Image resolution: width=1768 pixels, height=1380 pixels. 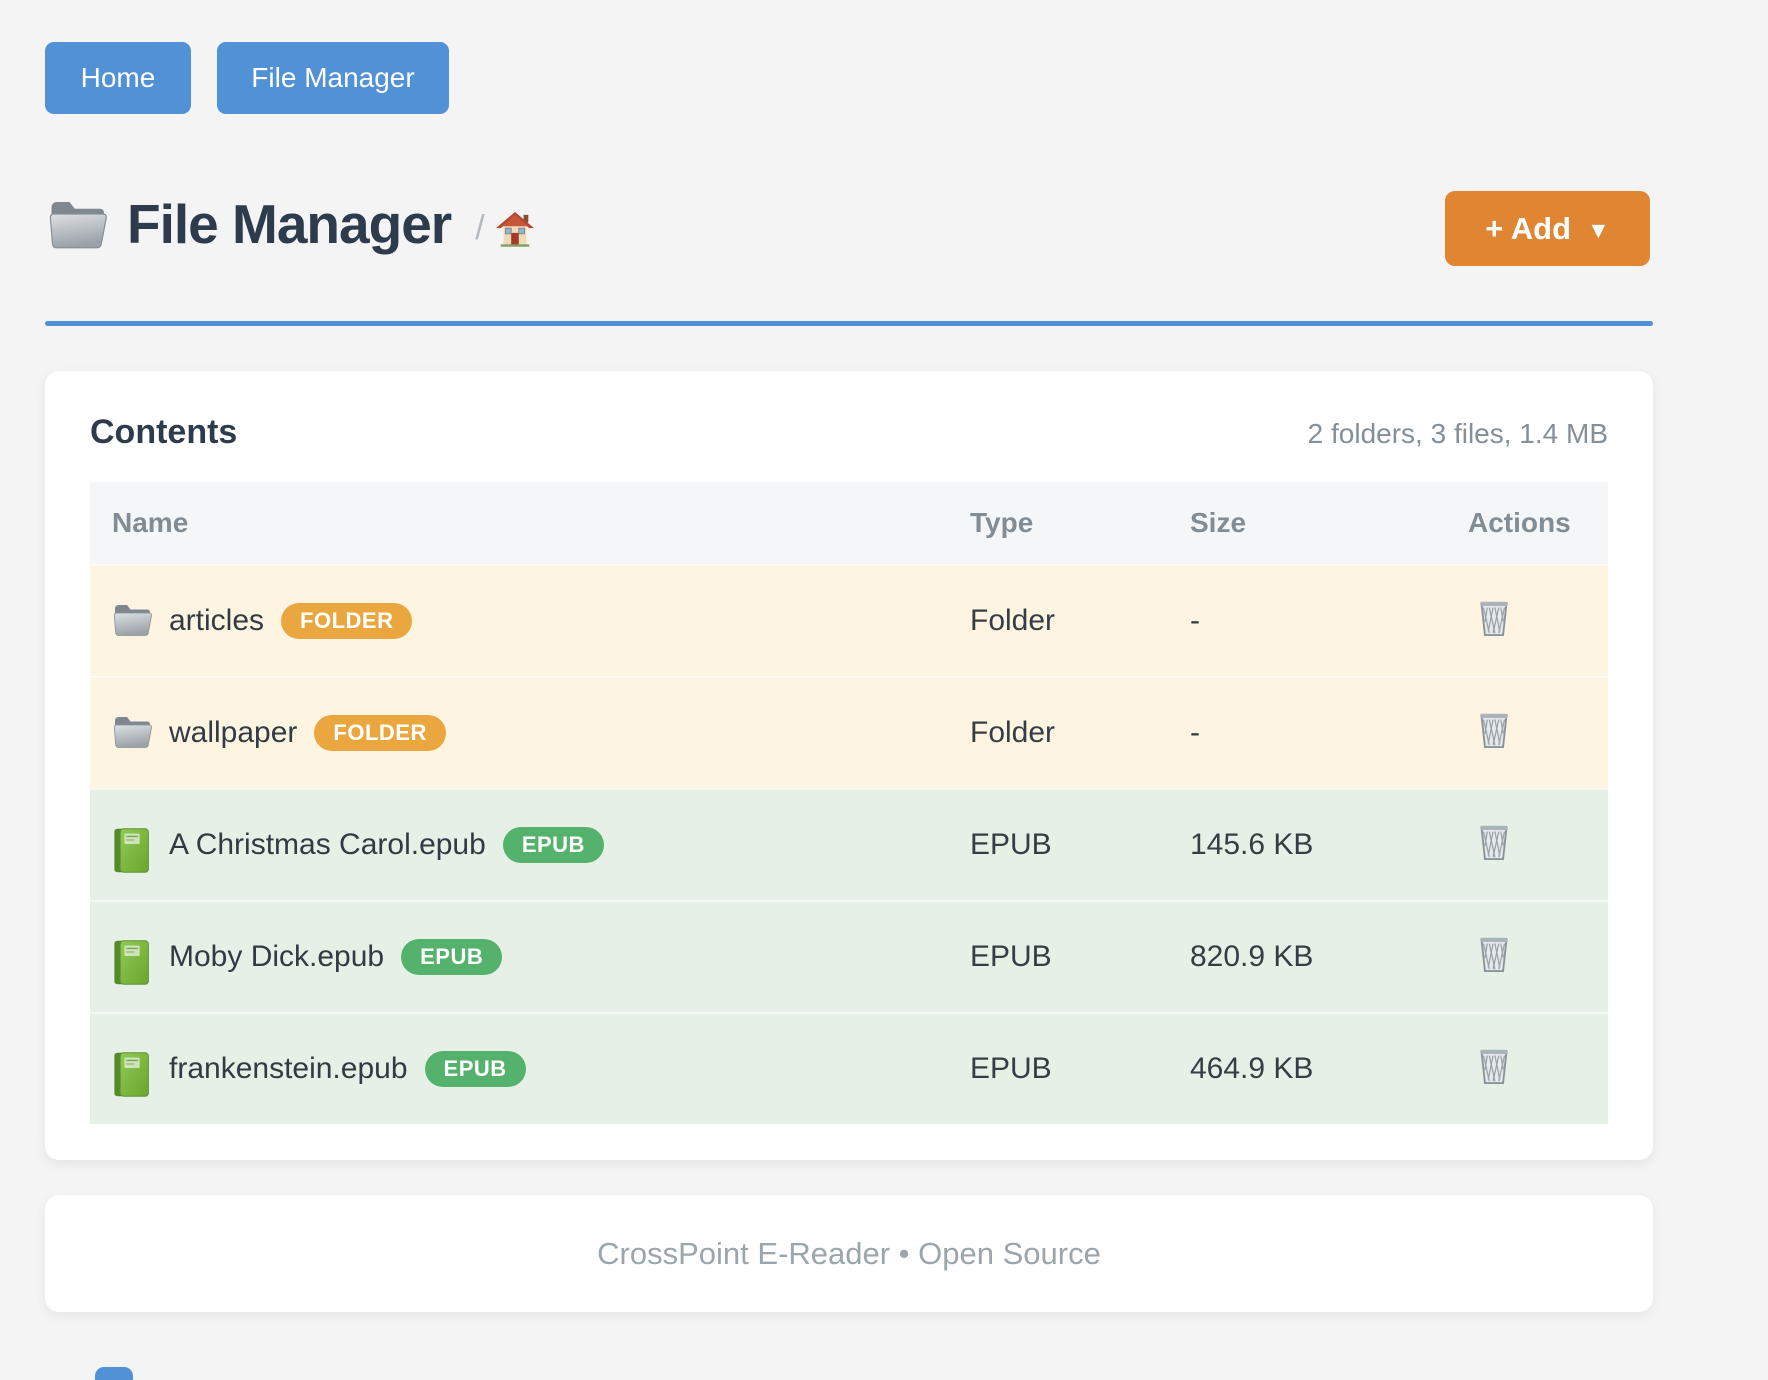 What do you see at coordinates (1002, 522) in the screenshot?
I see `column-header-type: Type` at bounding box center [1002, 522].